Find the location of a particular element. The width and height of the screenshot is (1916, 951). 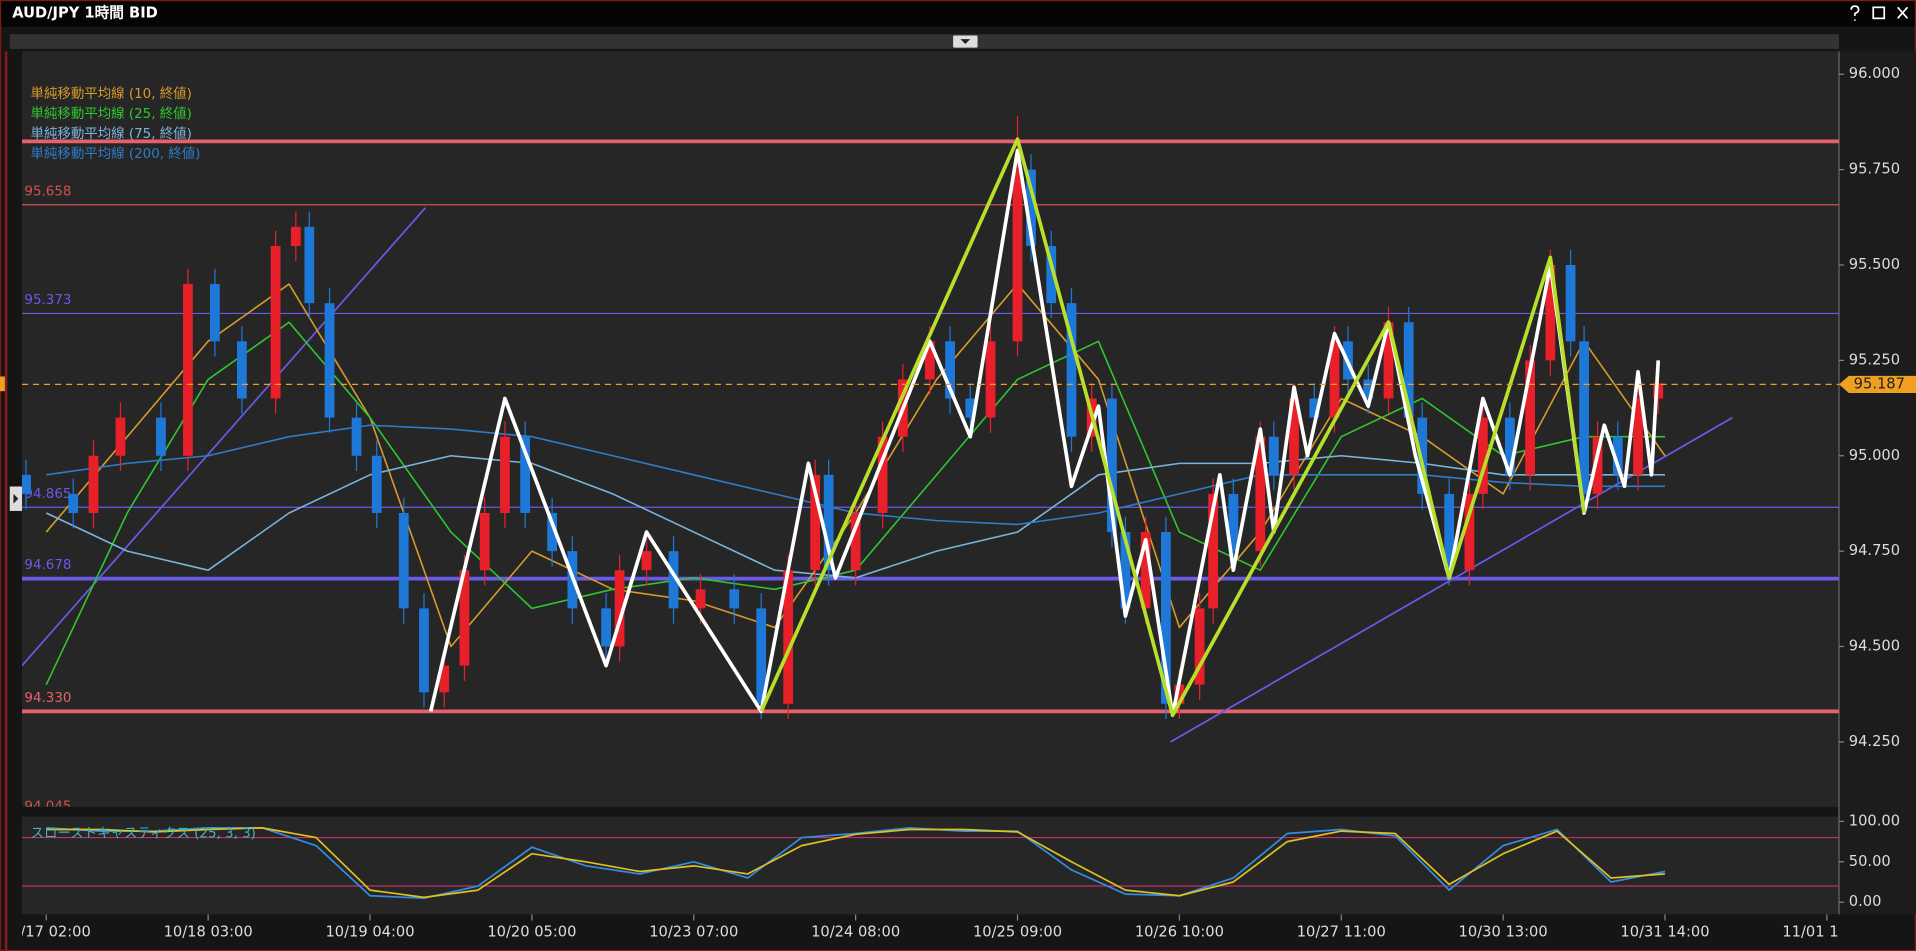

level-label: 94.678 is located at coordinates (47, 565).